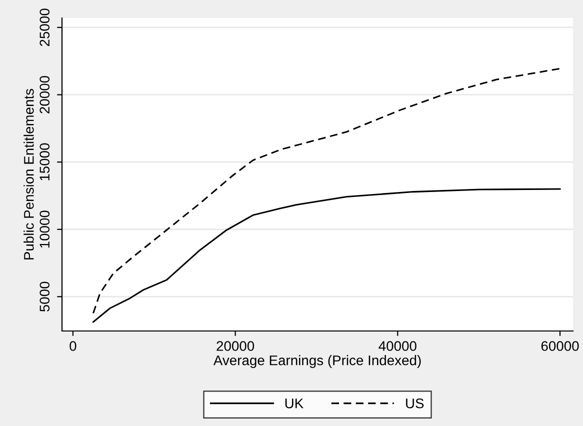  What do you see at coordinates (45, 229) in the screenshot?
I see `y-tick-label: 10000` at bounding box center [45, 229].